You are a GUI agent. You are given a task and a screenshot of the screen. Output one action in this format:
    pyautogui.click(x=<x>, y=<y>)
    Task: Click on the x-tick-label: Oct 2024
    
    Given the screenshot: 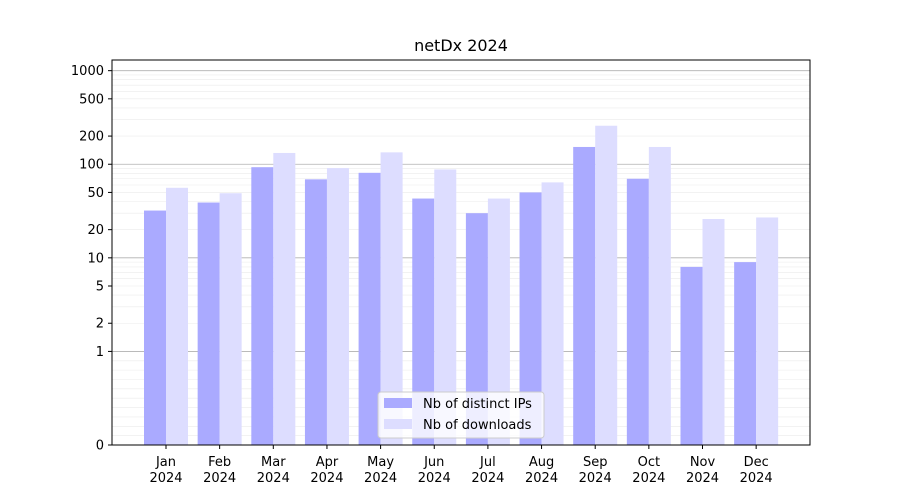 What is the action you would take?
    pyautogui.click(x=648, y=470)
    